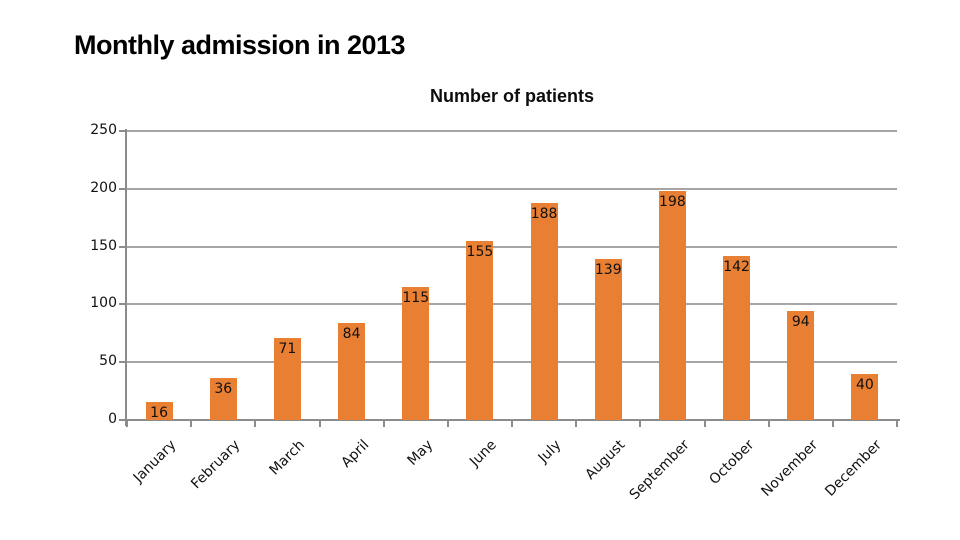 The width and height of the screenshot is (960, 540). Describe the element at coordinates (240, 45) in the screenshot. I see `slide-title: Monthly admission in 2013` at that location.